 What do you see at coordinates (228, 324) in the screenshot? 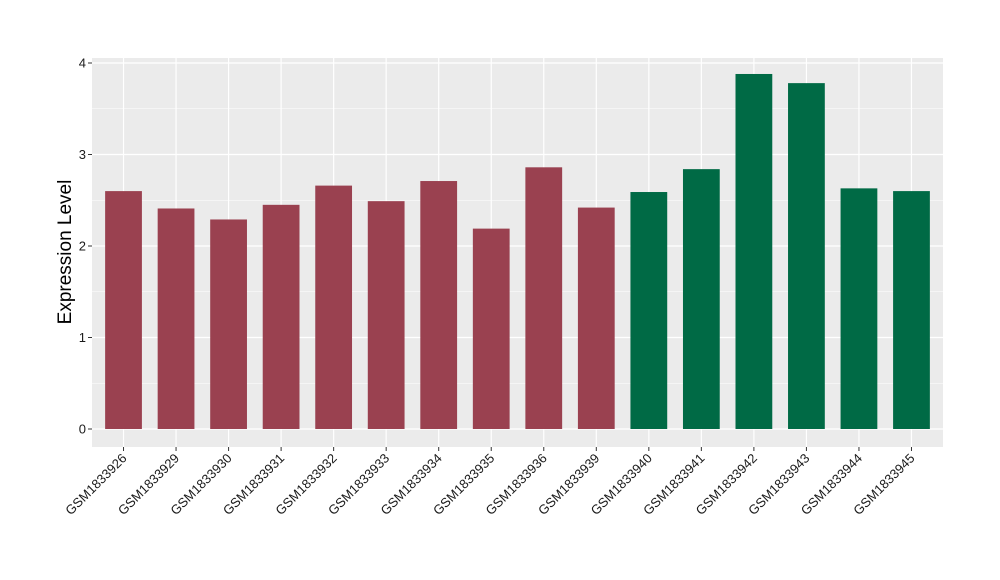
I see `bar-GSM1833930` at bounding box center [228, 324].